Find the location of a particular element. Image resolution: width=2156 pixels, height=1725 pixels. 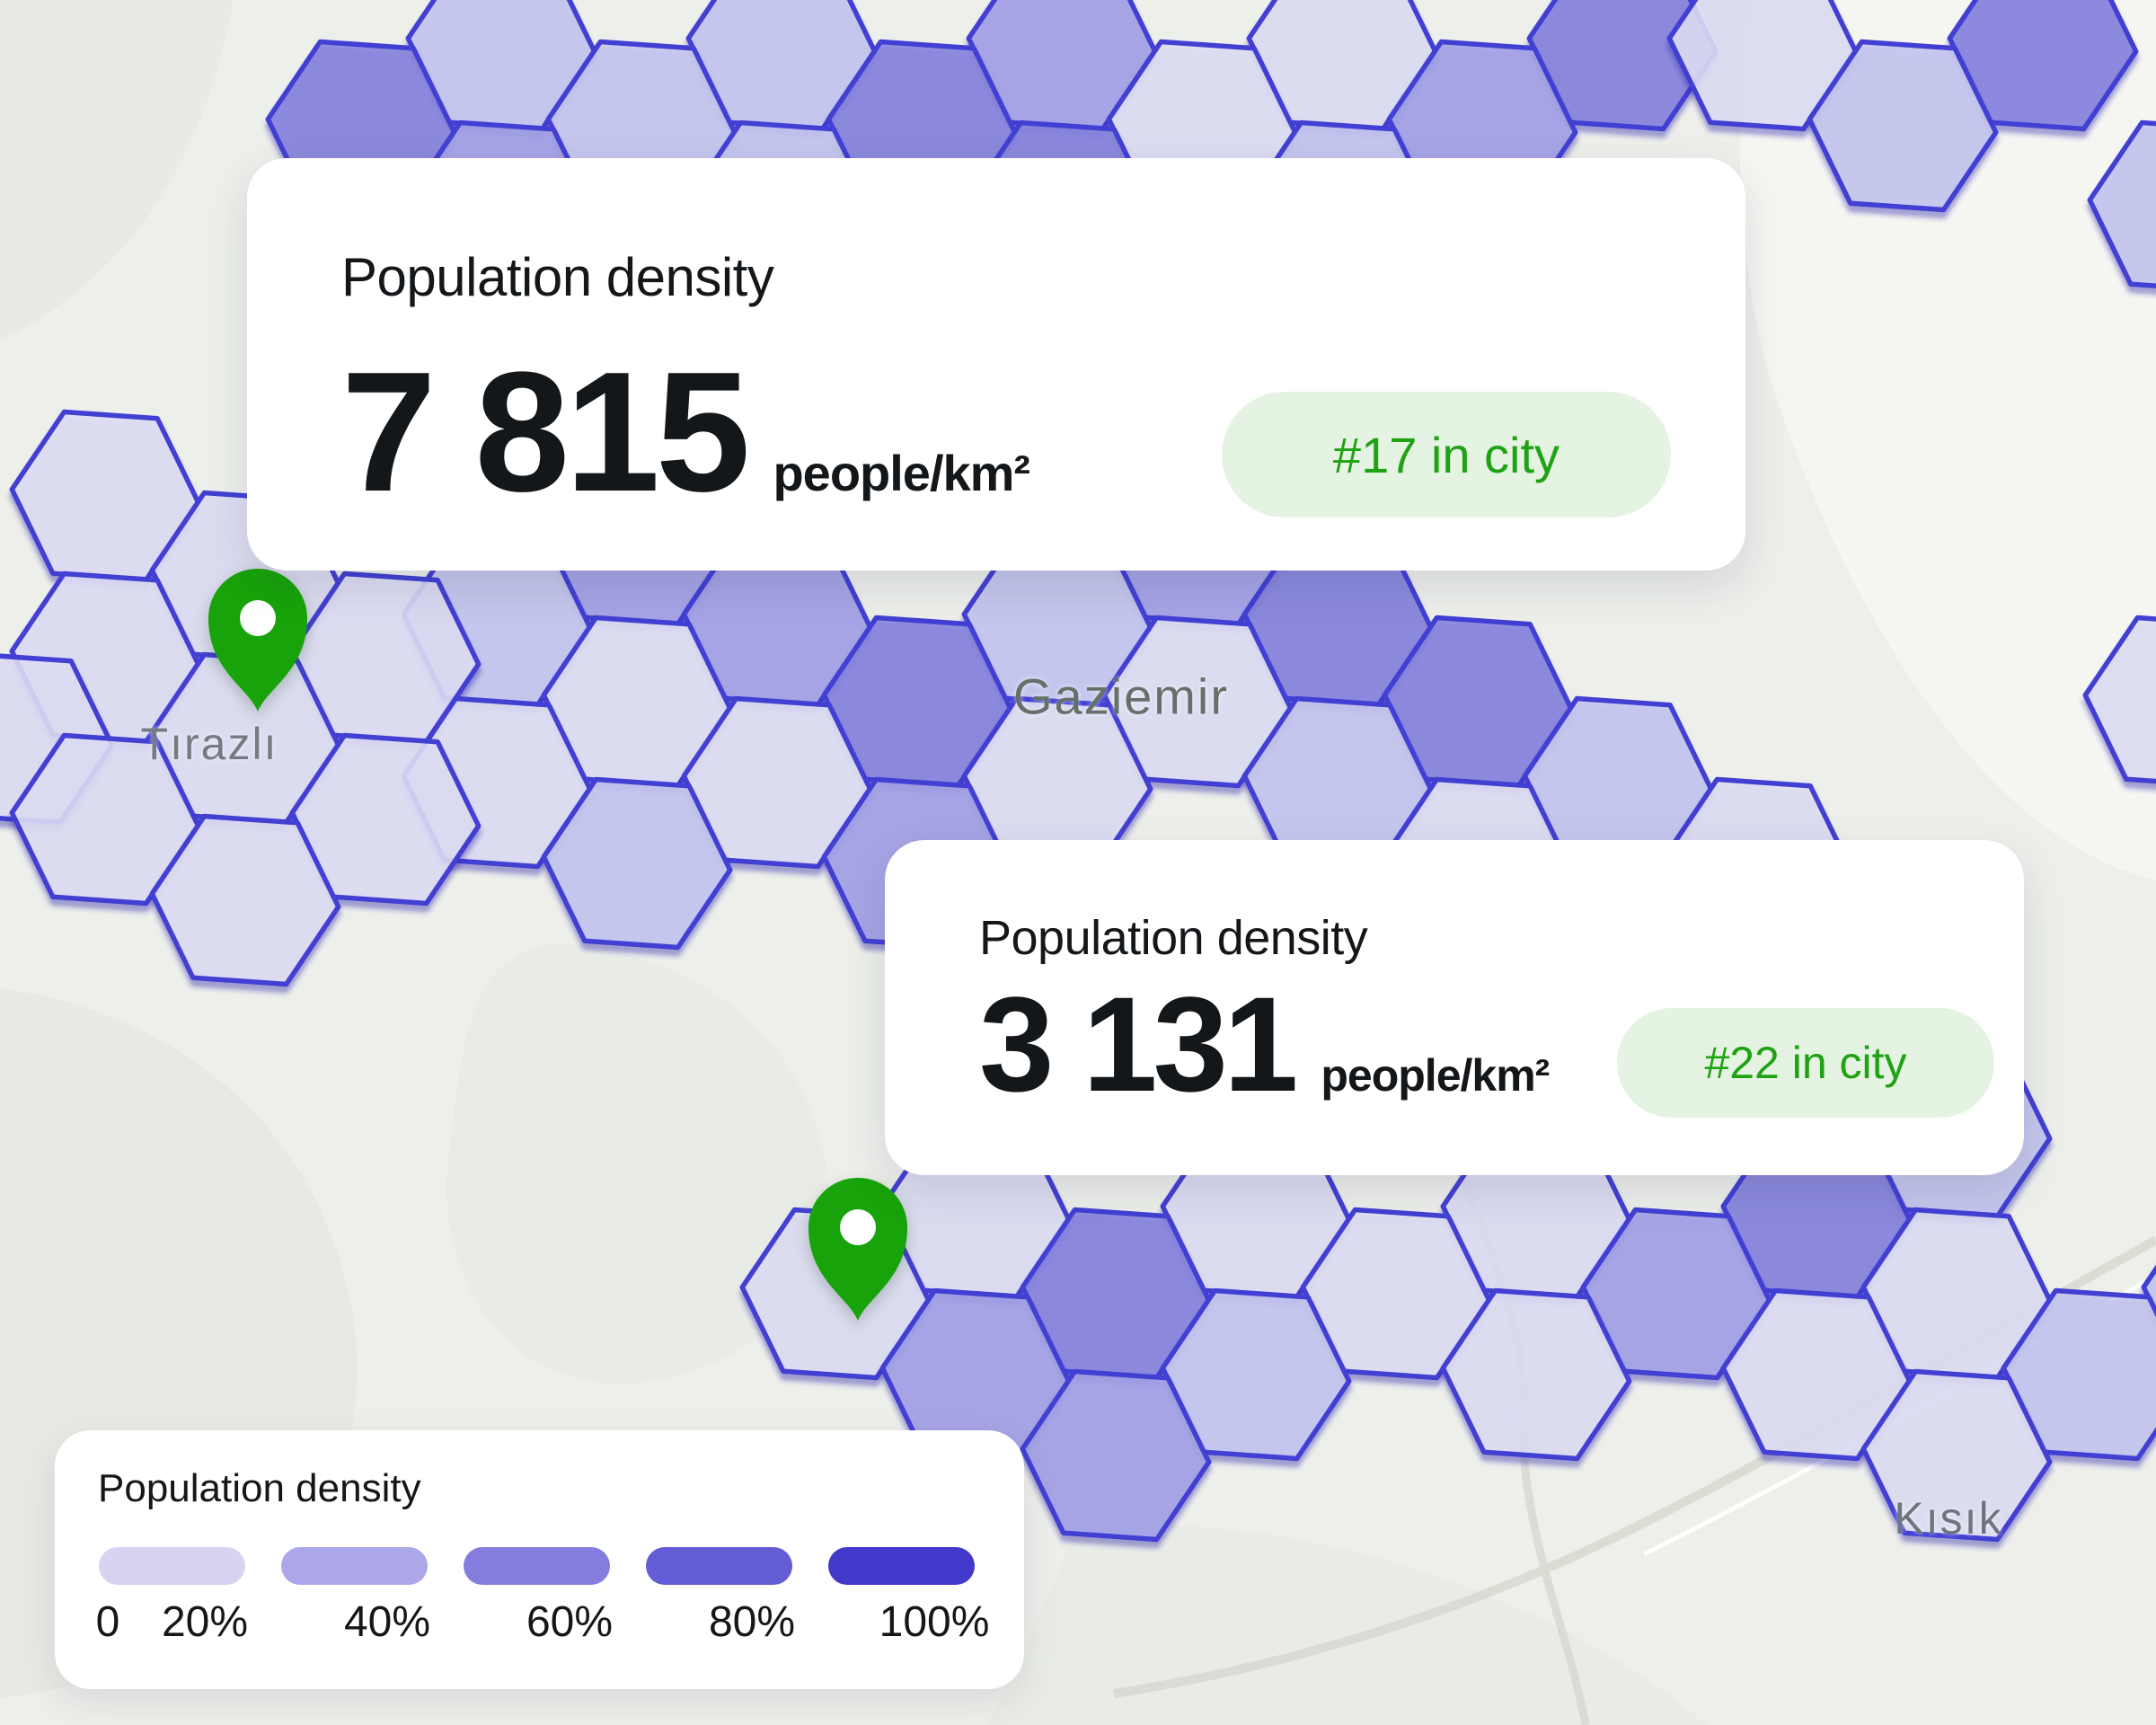

density-value-row: 7 815 people/km² is located at coordinates (686, 432).